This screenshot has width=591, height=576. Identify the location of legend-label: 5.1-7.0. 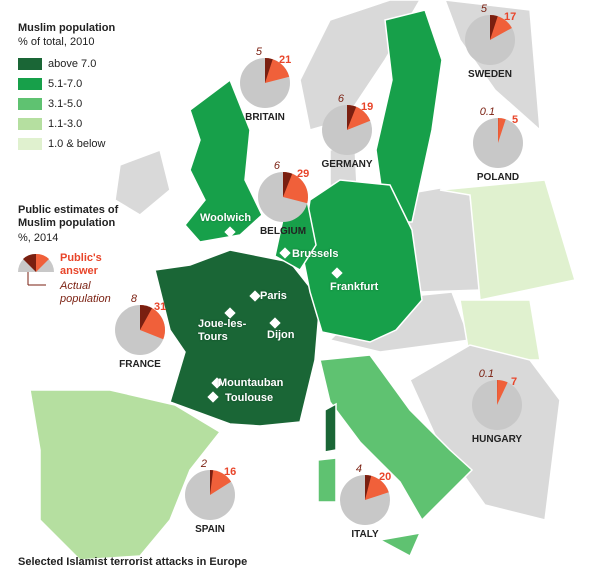
(65, 84).